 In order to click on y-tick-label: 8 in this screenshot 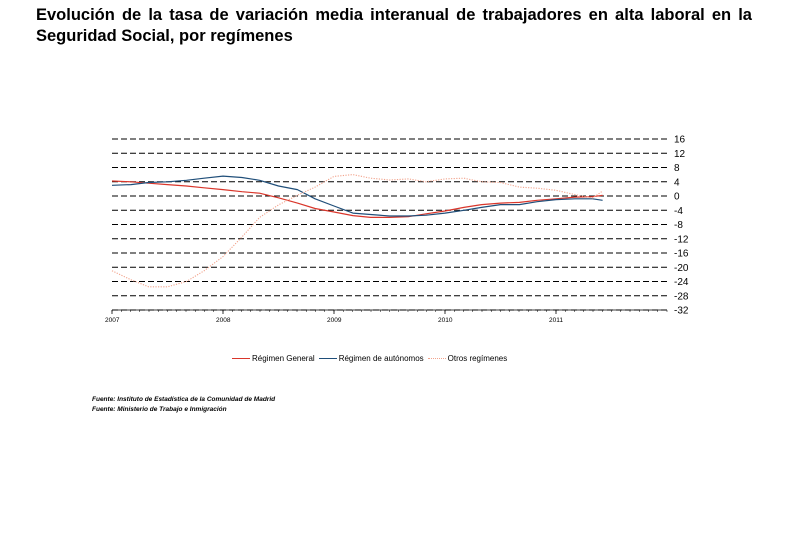, I will do `click(677, 168)`.